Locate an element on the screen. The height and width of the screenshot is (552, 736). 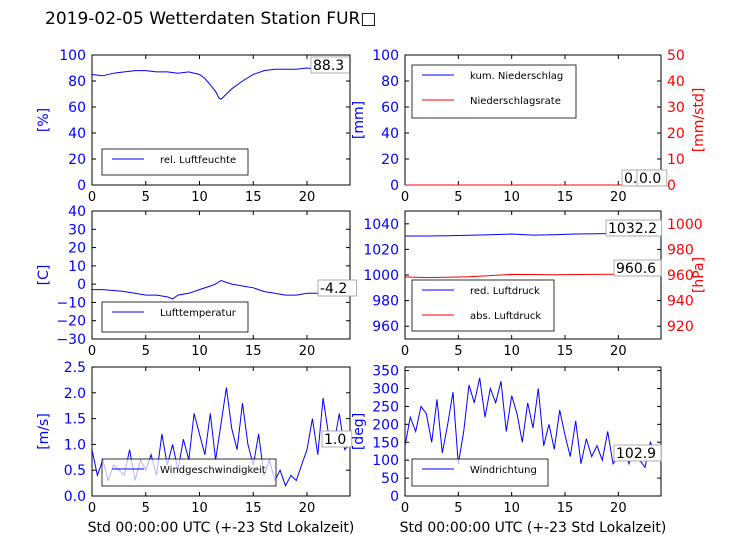
legend: Lufttemperatur is located at coordinates (175, 317).